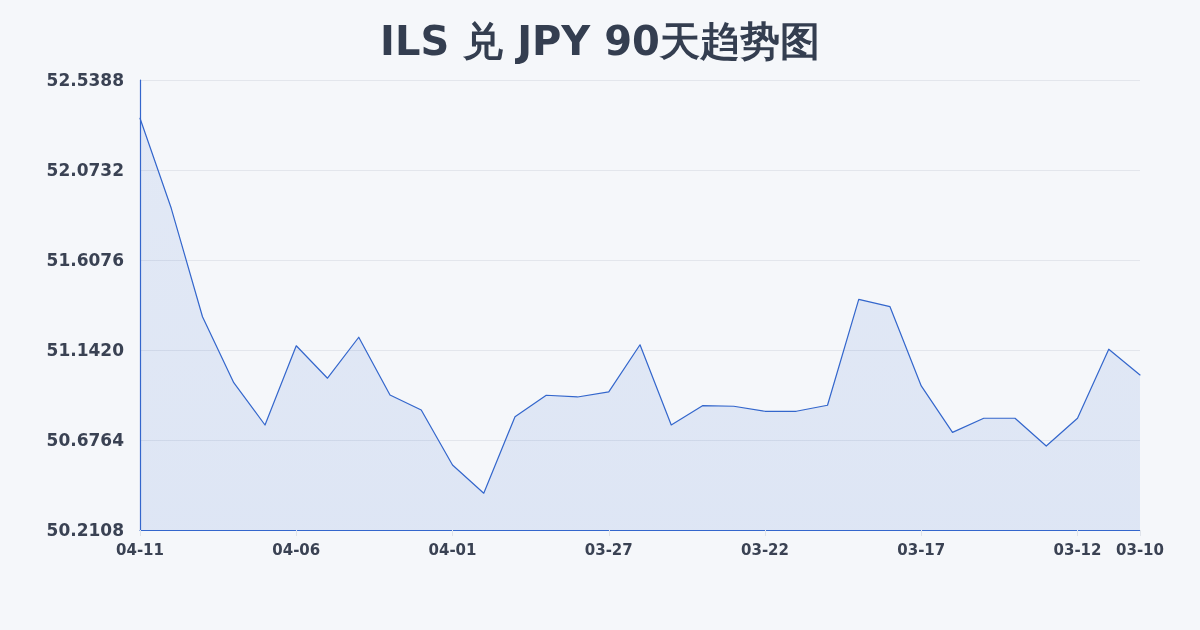 Image resolution: width=1200 pixels, height=630 pixels. What do you see at coordinates (600, 41) in the screenshot?
I see `chart-title: ILS 兑 JPY 90天趋势图` at bounding box center [600, 41].